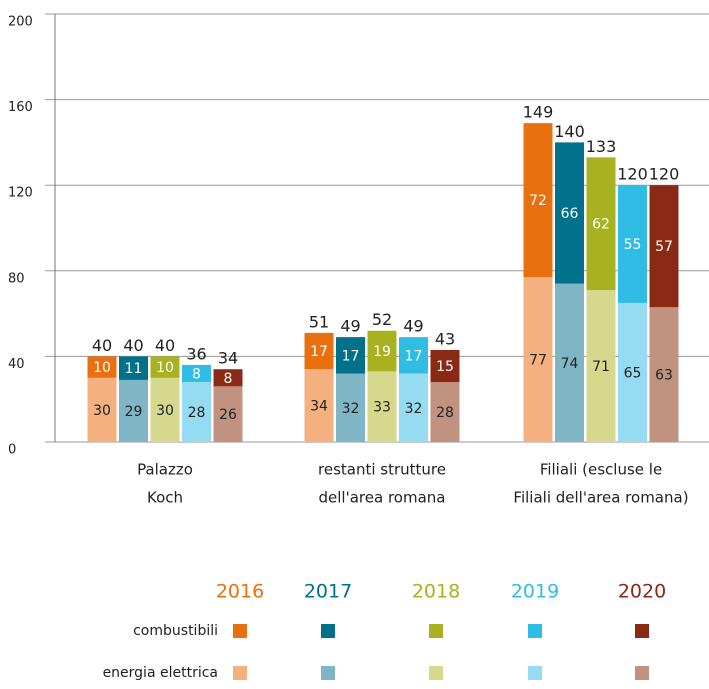 The width and height of the screenshot is (709, 689). Describe the element at coordinates (165, 470) in the screenshot. I see `x-tick-label: Palazzo` at that location.